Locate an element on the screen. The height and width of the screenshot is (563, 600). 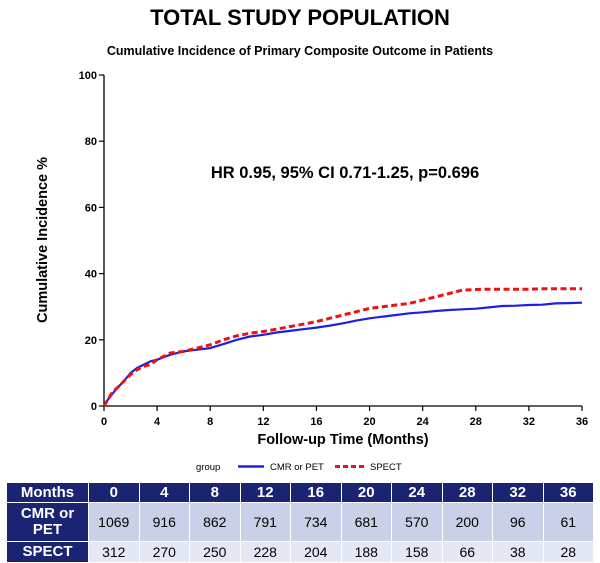
x-tick-label: 32 is located at coordinates (529, 422).